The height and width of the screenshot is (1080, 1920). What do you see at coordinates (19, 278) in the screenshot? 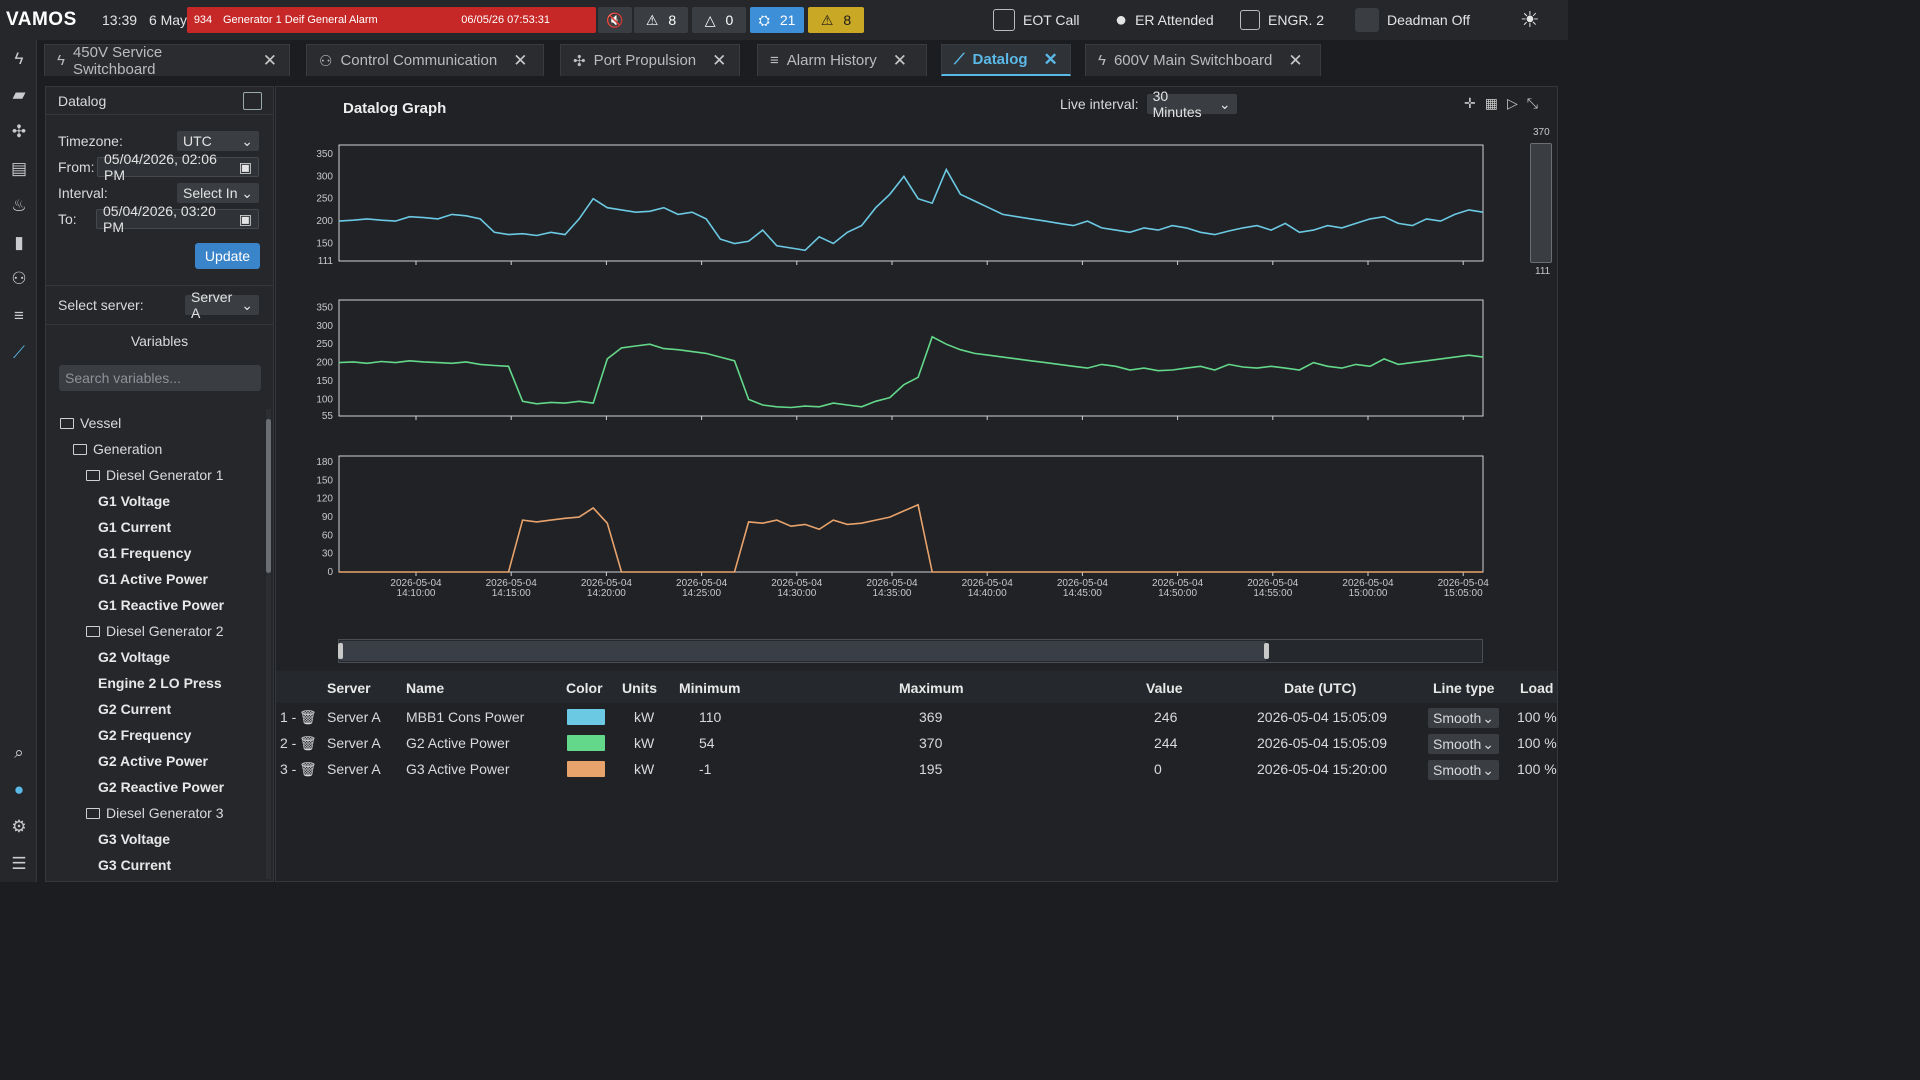
I see `network-icon: ⚇` at bounding box center [19, 278].